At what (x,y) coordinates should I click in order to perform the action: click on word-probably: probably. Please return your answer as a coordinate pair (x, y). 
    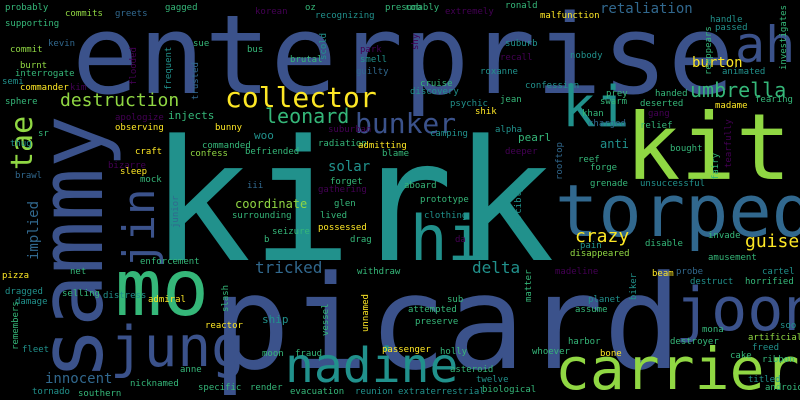
    Looking at the image, I should click on (27, 8).